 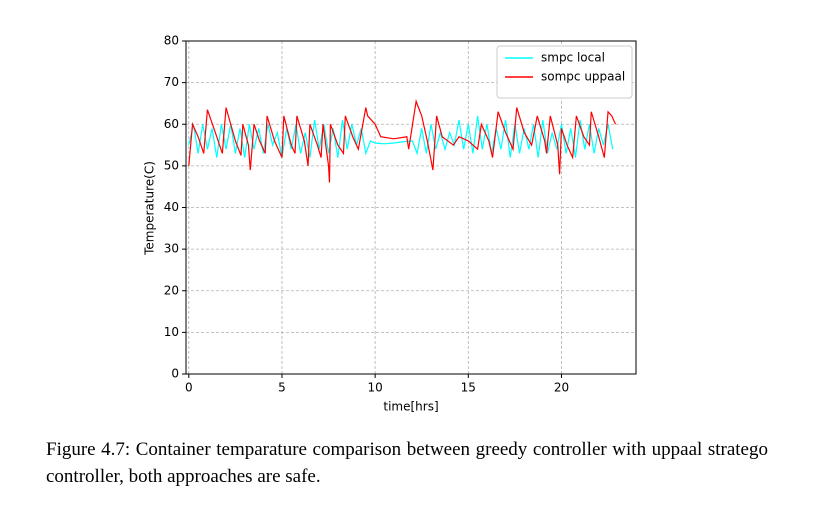 I want to click on y-tick-label: 30, so click(x=171, y=249).